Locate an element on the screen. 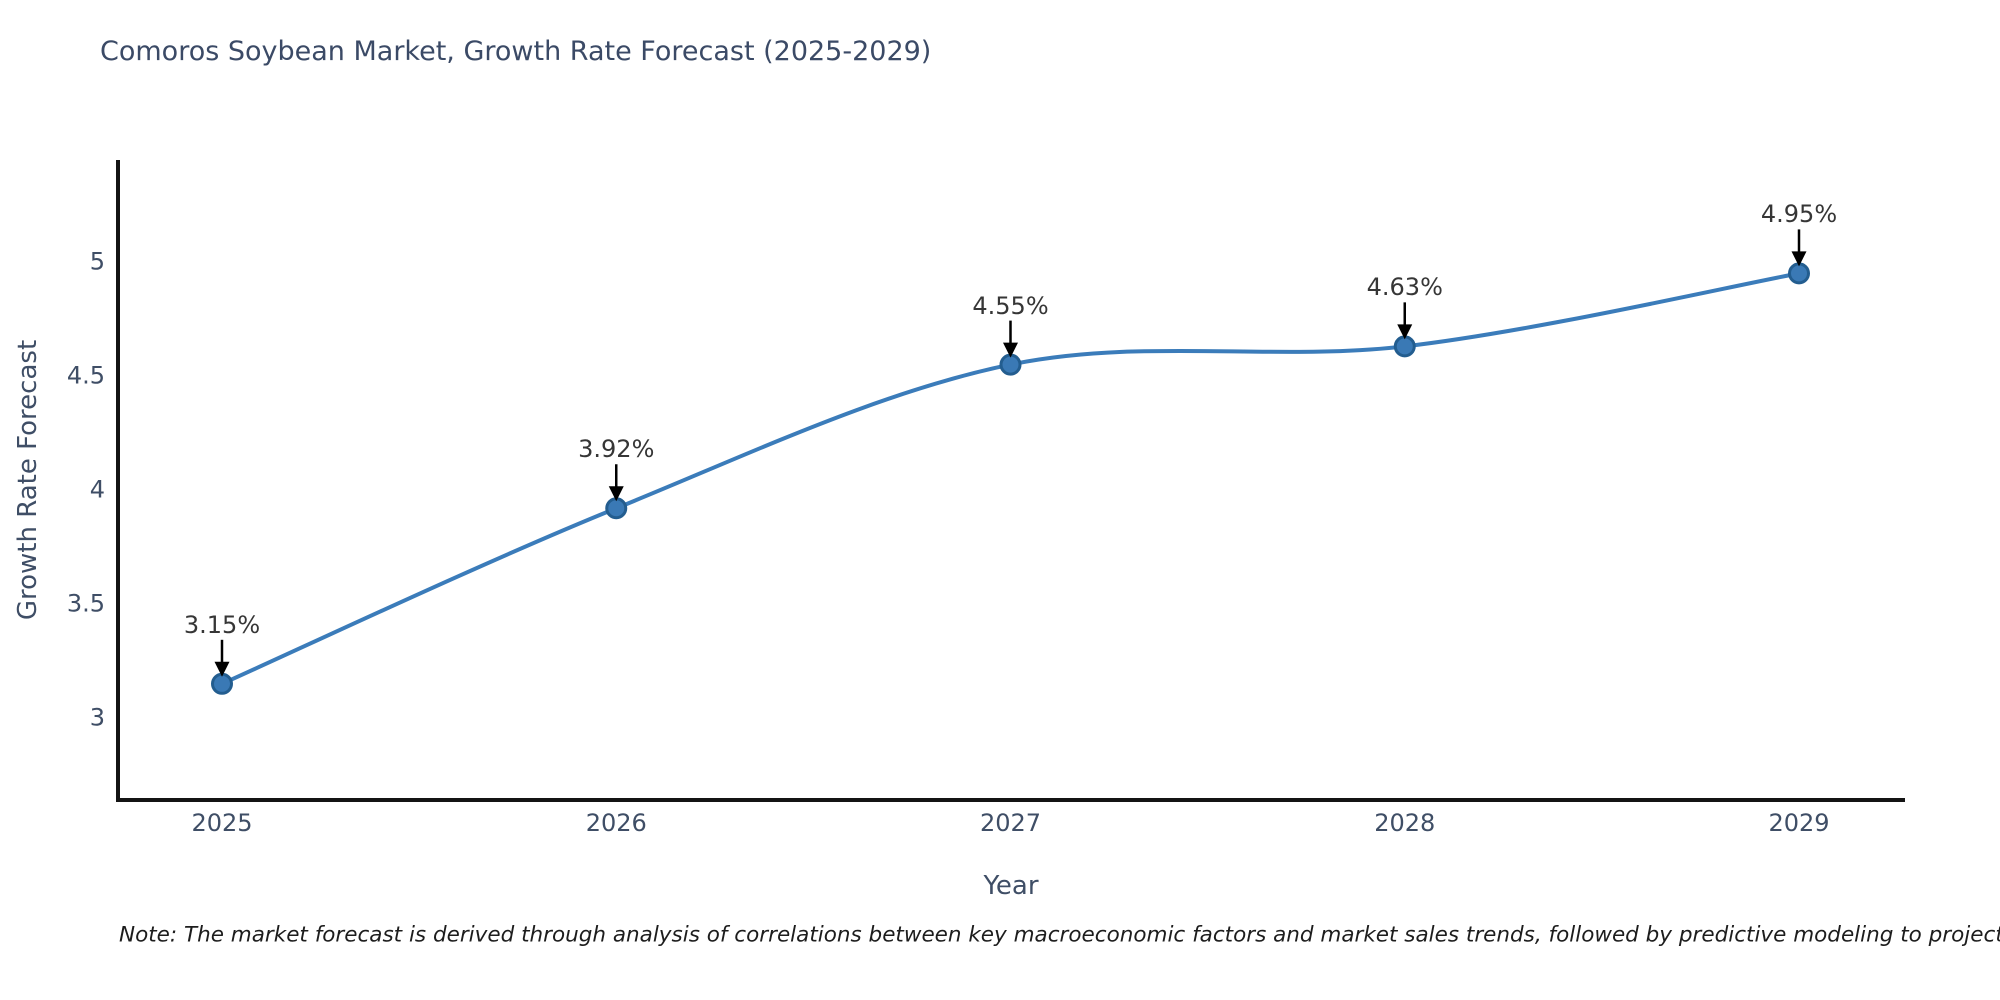 This screenshot has height=1000, width=2000. x-axis-title: Year is located at coordinates (1011, 886).